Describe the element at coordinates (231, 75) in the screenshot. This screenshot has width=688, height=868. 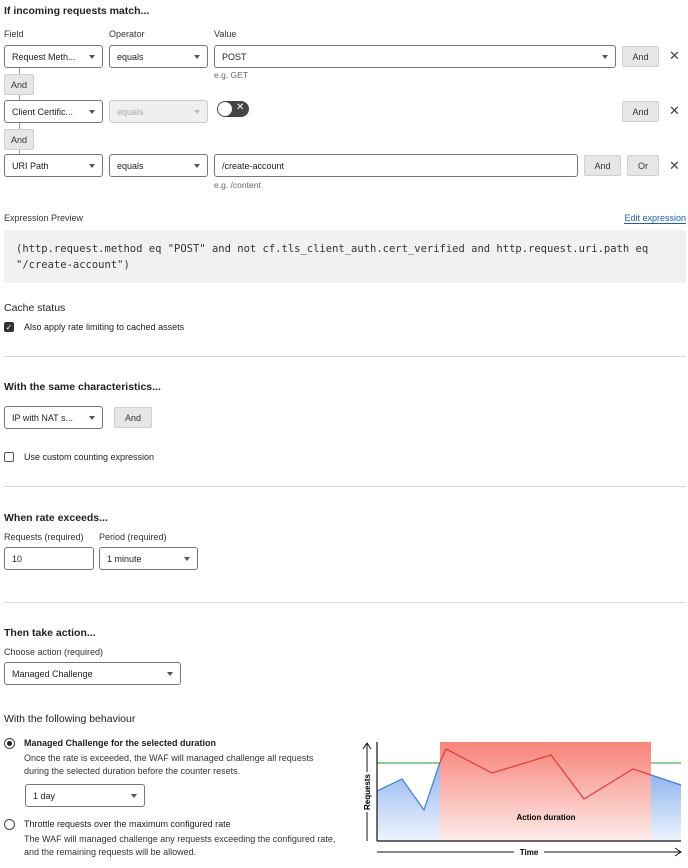
I see `value-hint: e.g. GET` at that location.